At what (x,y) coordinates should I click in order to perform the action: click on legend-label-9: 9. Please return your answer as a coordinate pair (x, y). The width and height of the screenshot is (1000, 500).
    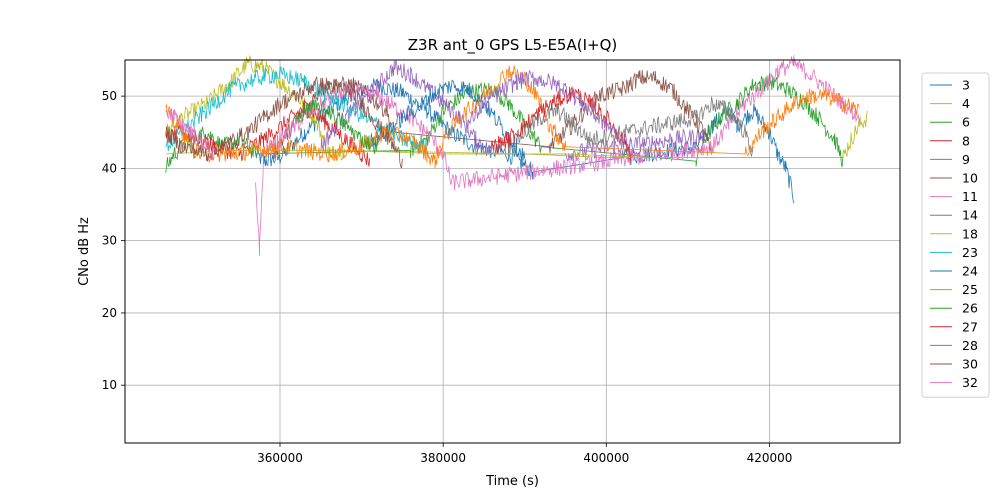
    Looking at the image, I should click on (966, 159).